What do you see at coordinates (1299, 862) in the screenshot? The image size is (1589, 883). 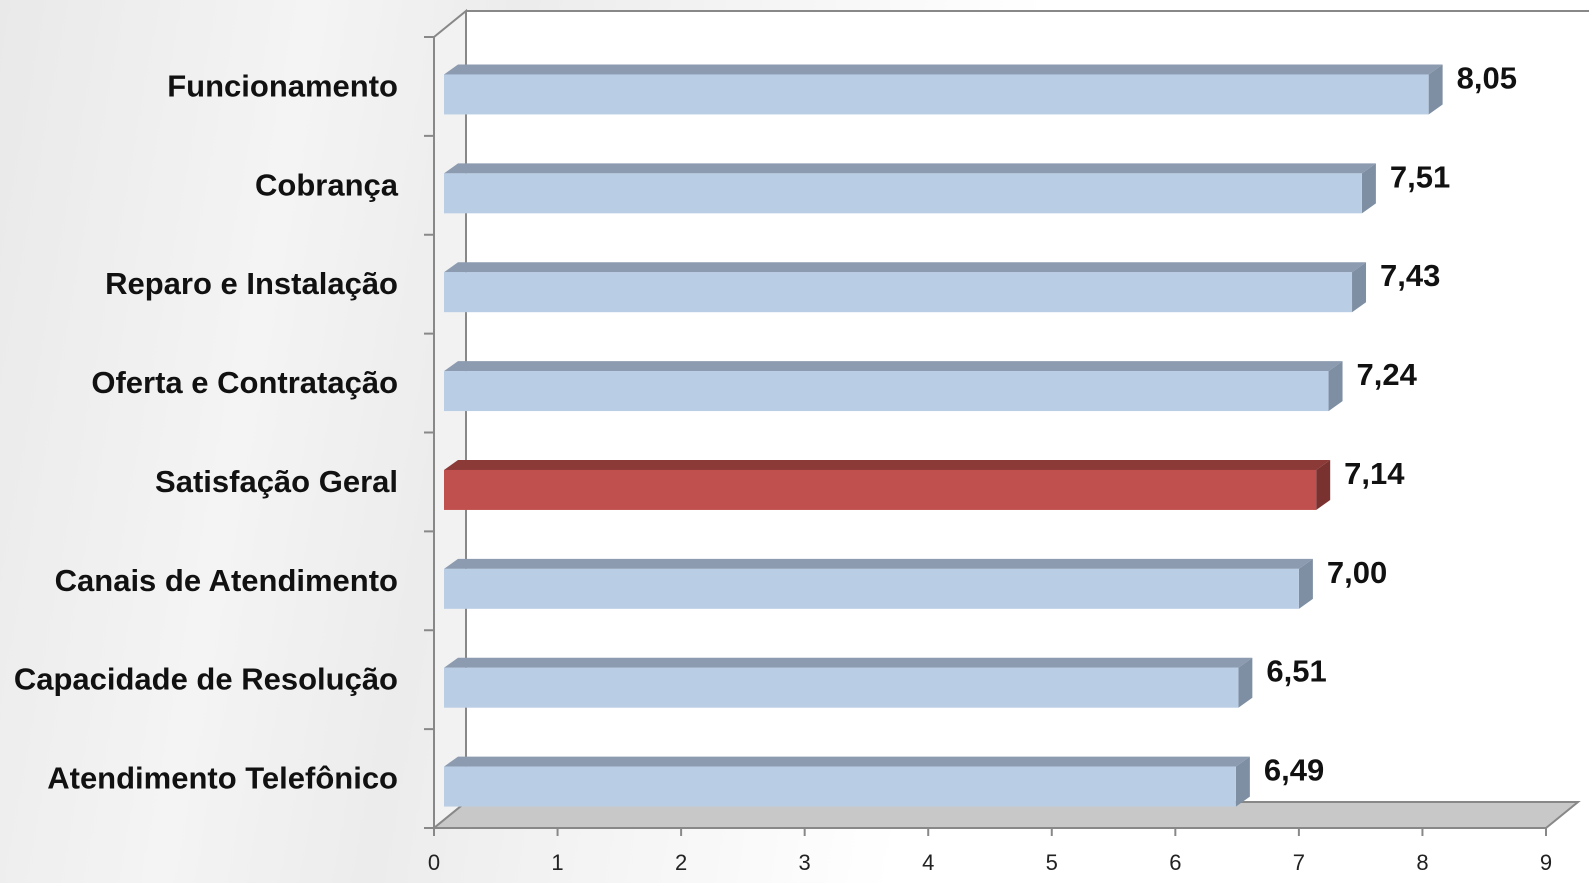 I see `x-tick-label: 7` at bounding box center [1299, 862].